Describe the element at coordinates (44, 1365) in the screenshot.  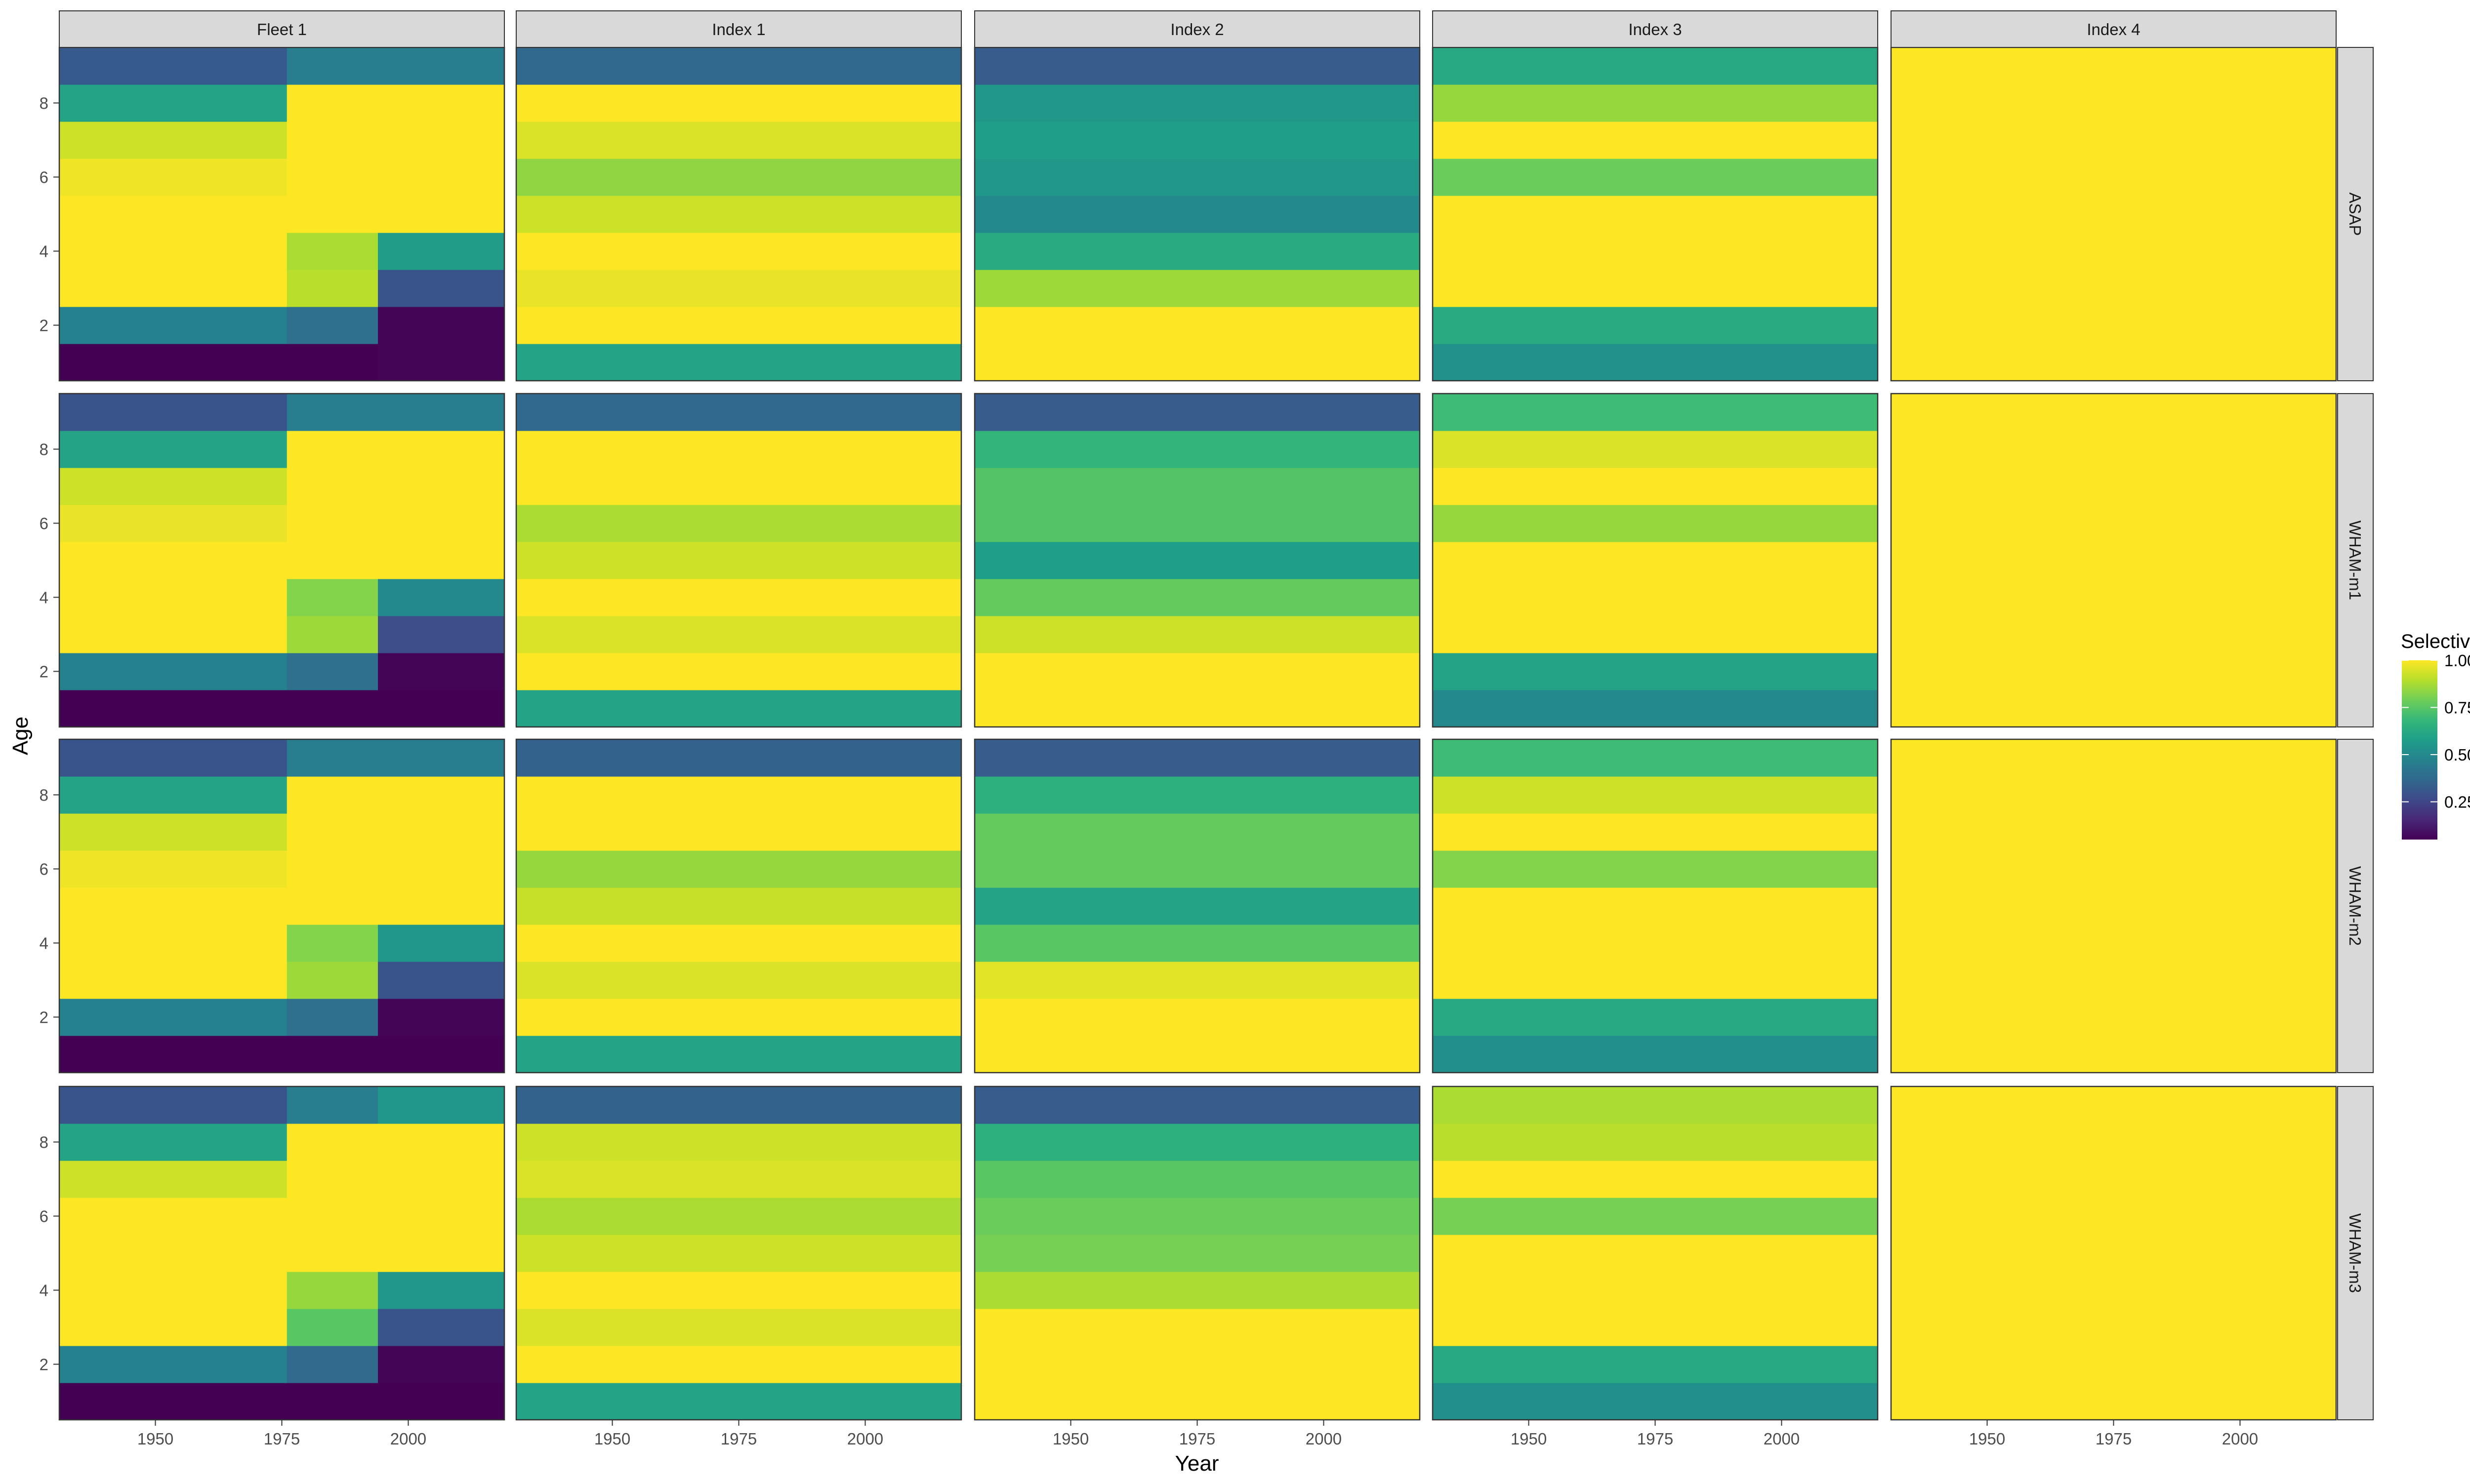
I see `y-tick-label: 2` at that location.